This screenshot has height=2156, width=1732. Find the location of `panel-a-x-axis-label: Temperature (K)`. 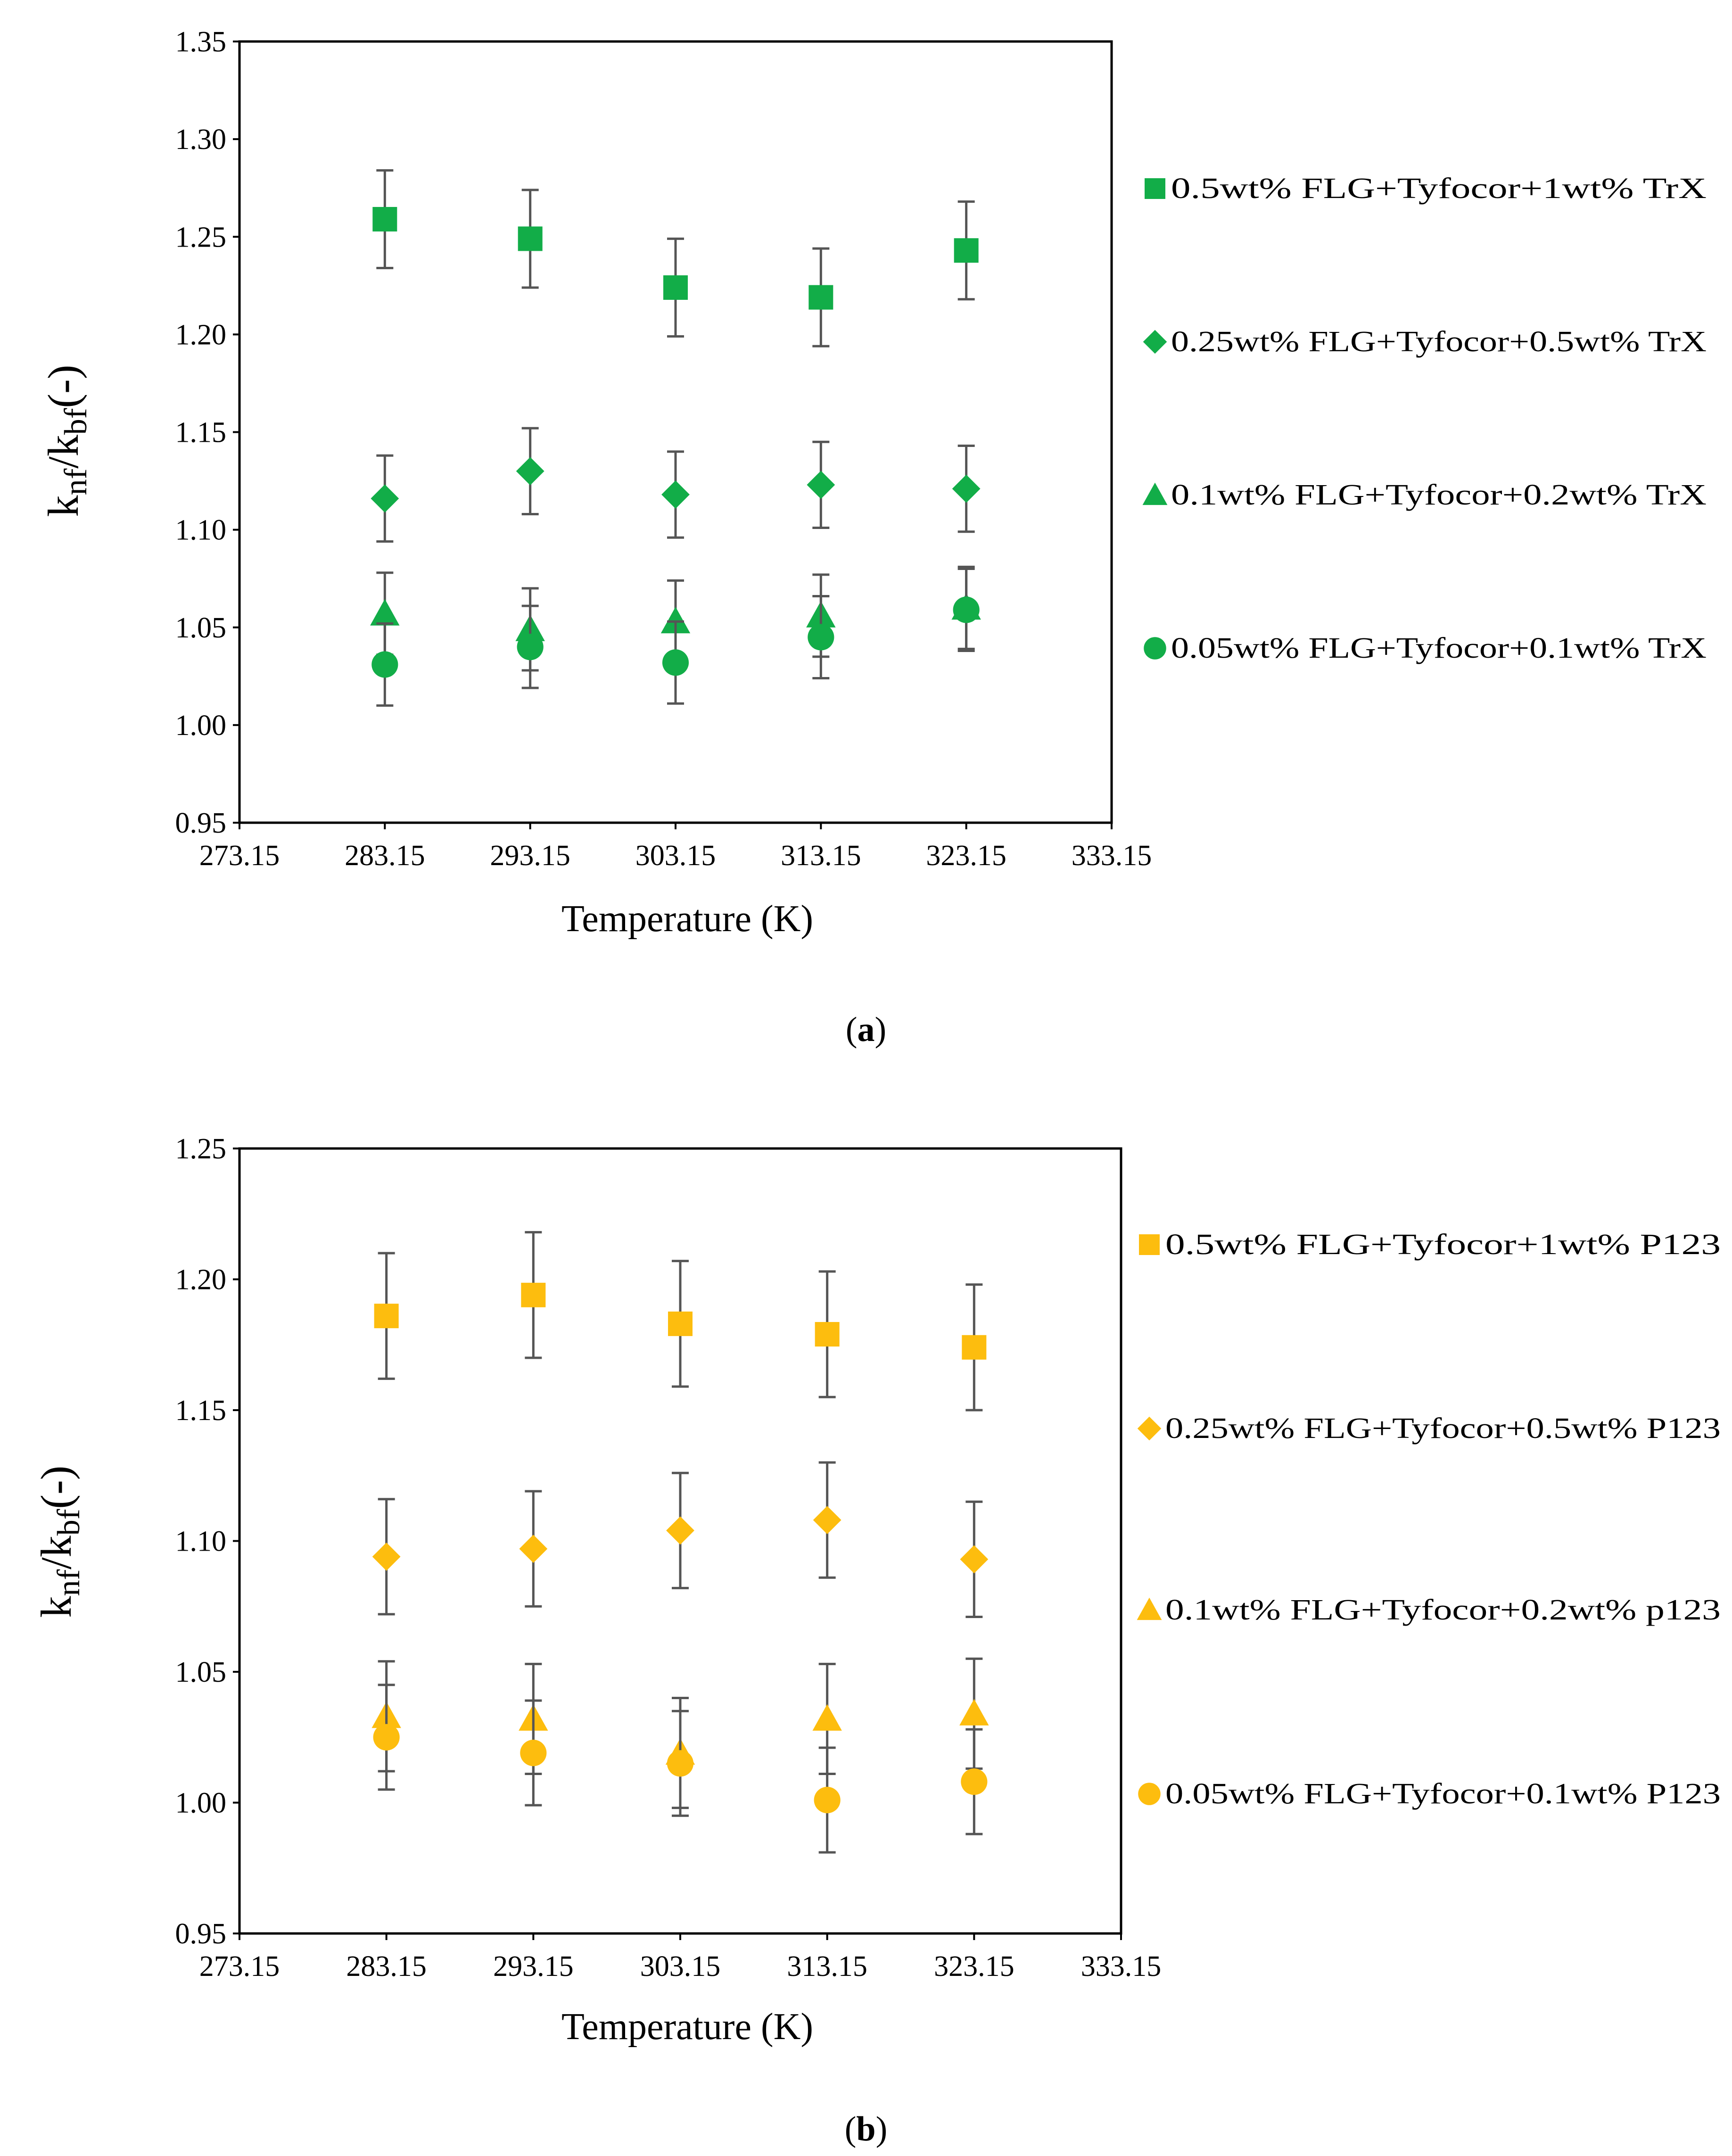

panel-a-x-axis-label: Temperature (K) is located at coordinates (687, 919).